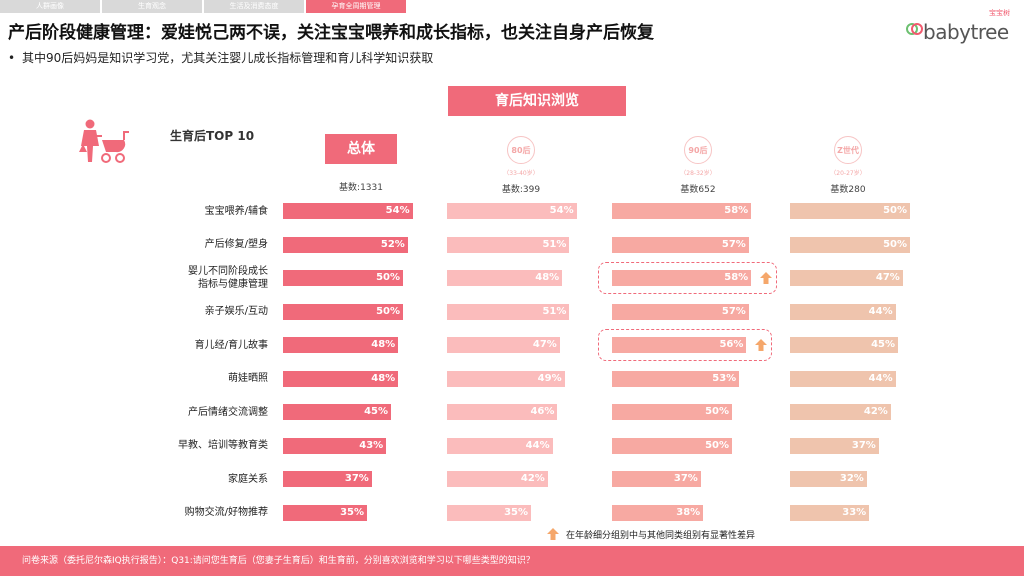 The height and width of the screenshot is (576, 1024). Describe the element at coordinates (508, 244) in the screenshot. I see `bar: 51%` at that location.